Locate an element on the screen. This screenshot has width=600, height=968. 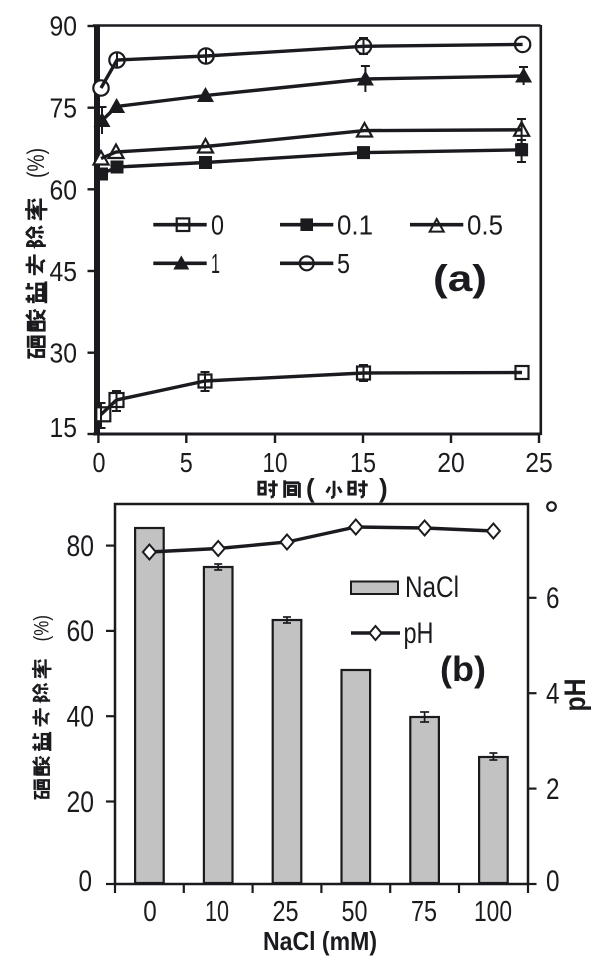
svg-text: 6 is located at coordinates (553, 598).